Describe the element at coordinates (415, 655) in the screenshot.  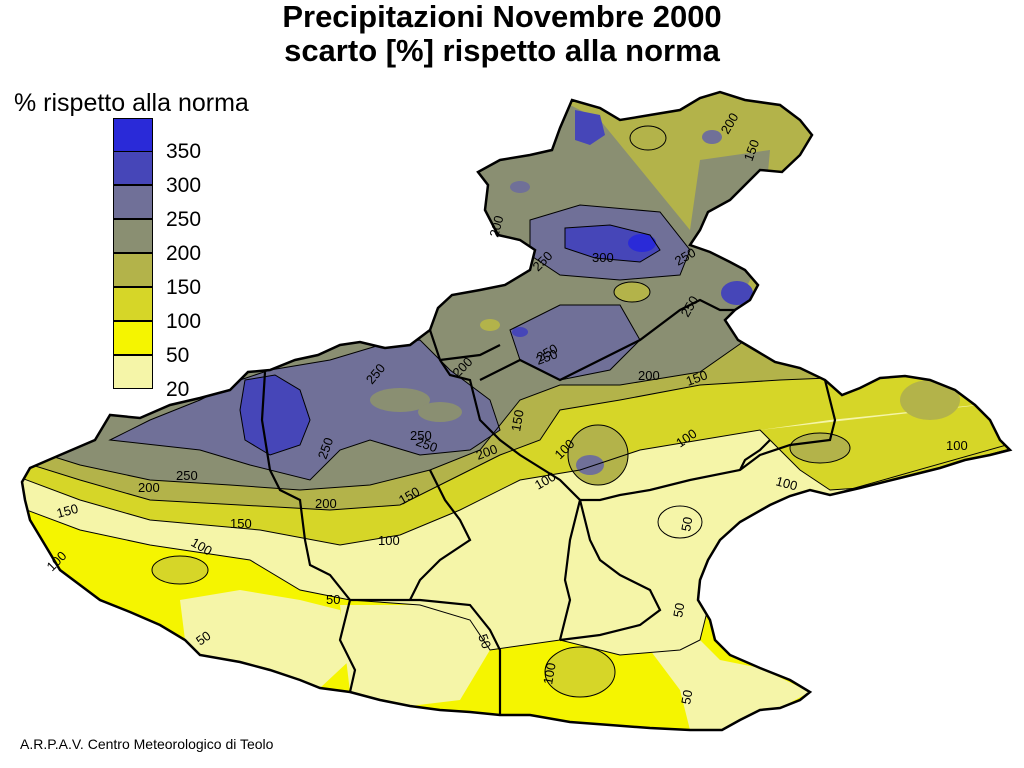
I see `zone-20-50-south` at that location.